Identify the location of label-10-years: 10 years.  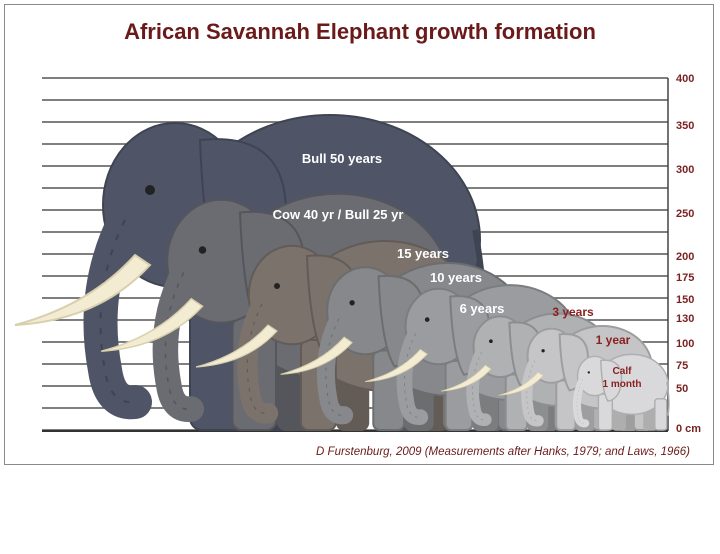
(456, 277).